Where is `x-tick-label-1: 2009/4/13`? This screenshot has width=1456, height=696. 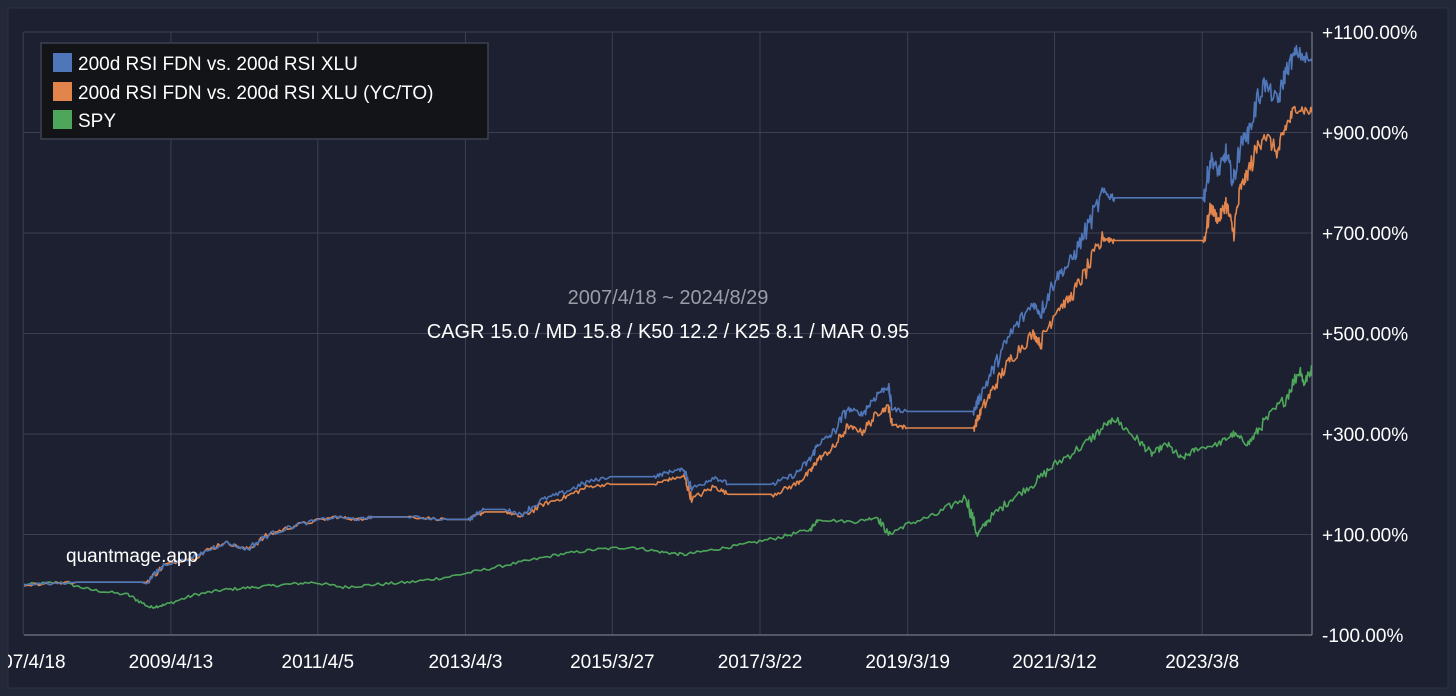 x-tick-label-1: 2009/4/13 is located at coordinates (171, 662).